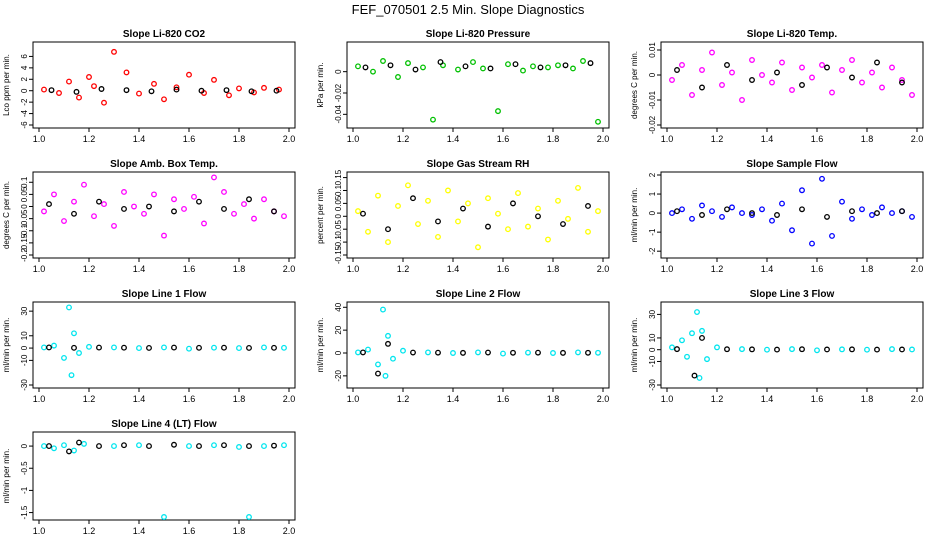 The height and width of the screenshot is (540, 936). I want to click on y-tick-label: -0.02, so click(338, 92).